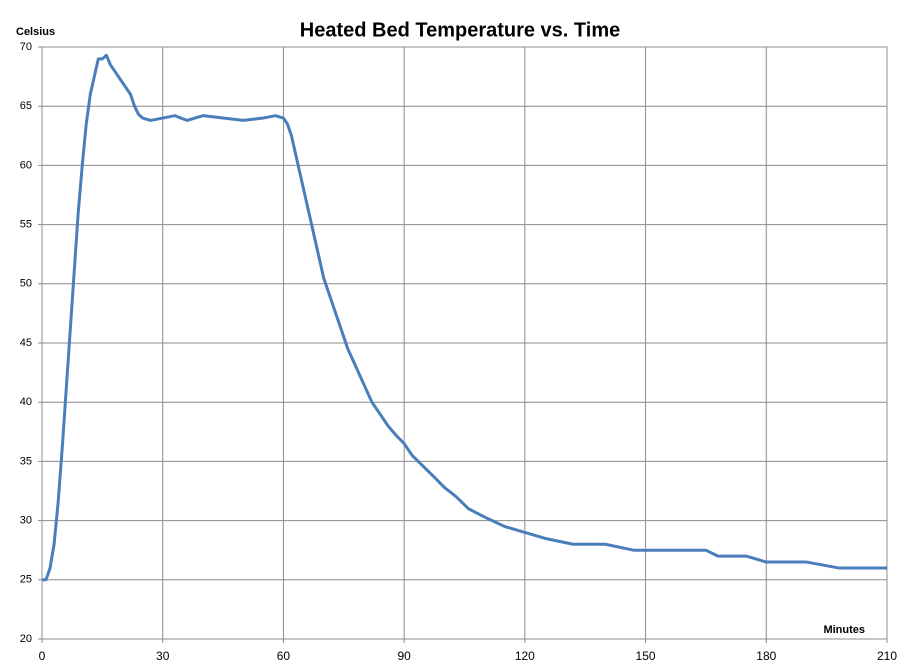 This screenshot has height=671, width=920. Describe the element at coordinates (646, 656) in the screenshot. I see `x-tick-label: 150` at that location.